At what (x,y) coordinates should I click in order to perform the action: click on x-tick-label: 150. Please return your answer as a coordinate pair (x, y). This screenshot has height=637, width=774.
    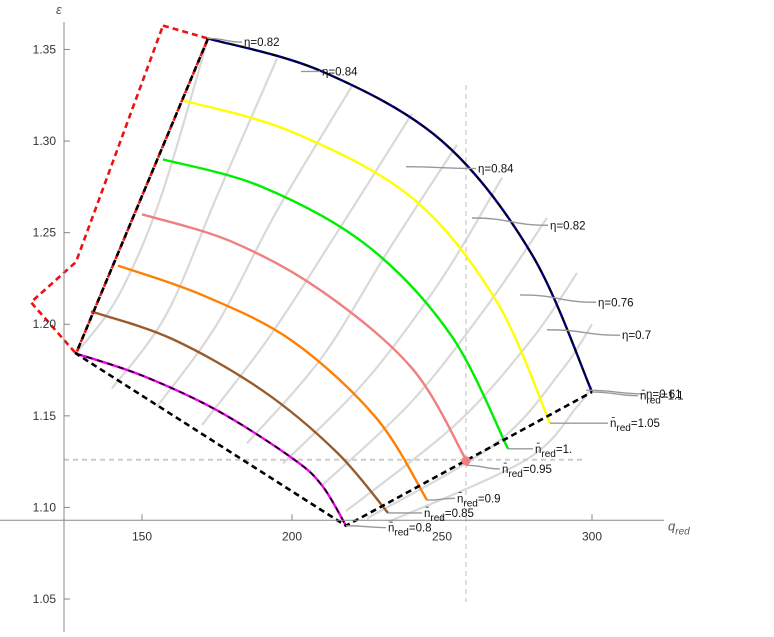
    Looking at the image, I should click on (142, 536).